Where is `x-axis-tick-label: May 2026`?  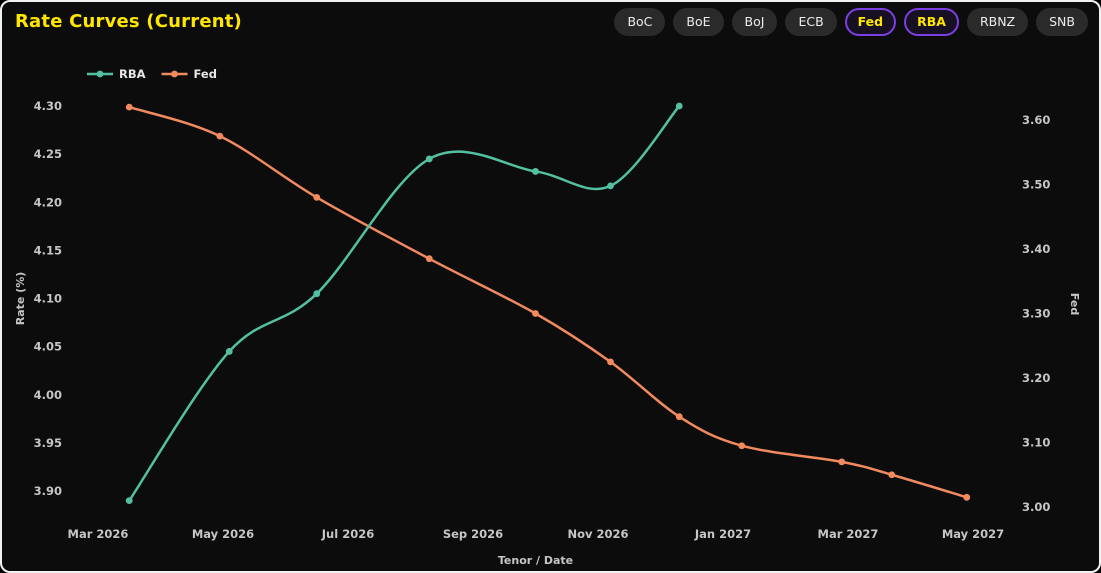 x-axis-tick-label: May 2026 is located at coordinates (223, 534).